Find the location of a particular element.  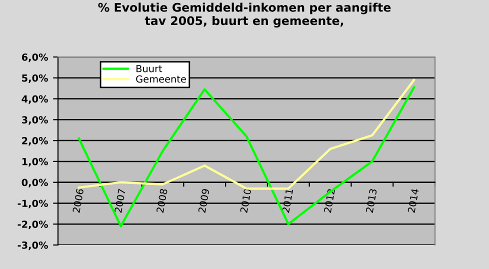

x-tick-label: 2007 is located at coordinates (120, 200).